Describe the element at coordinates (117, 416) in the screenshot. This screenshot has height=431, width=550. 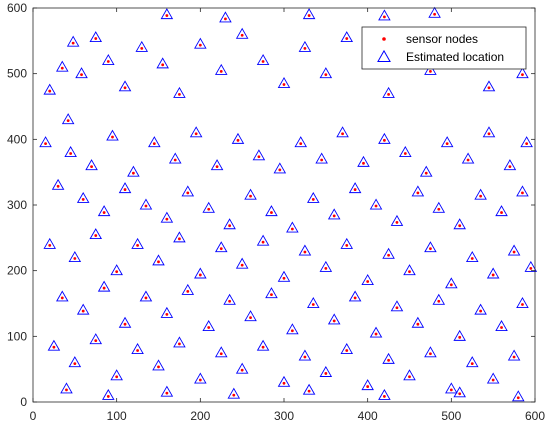
I see `x-tick-label: 100` at that location.